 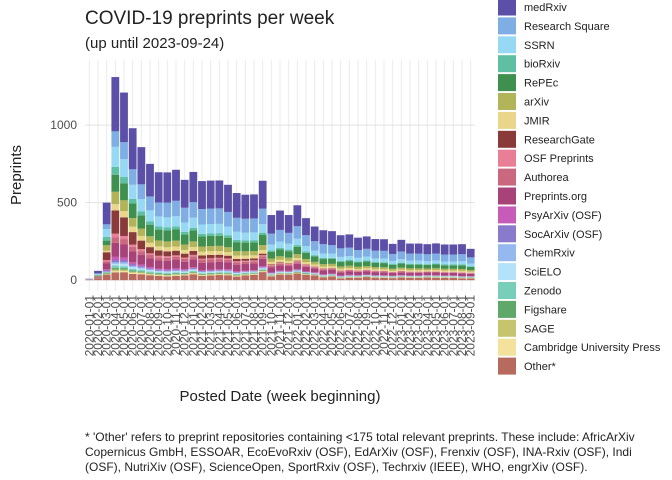 I want to click on x-tick-label: 2020-01-01, so click(x=89, y=326).